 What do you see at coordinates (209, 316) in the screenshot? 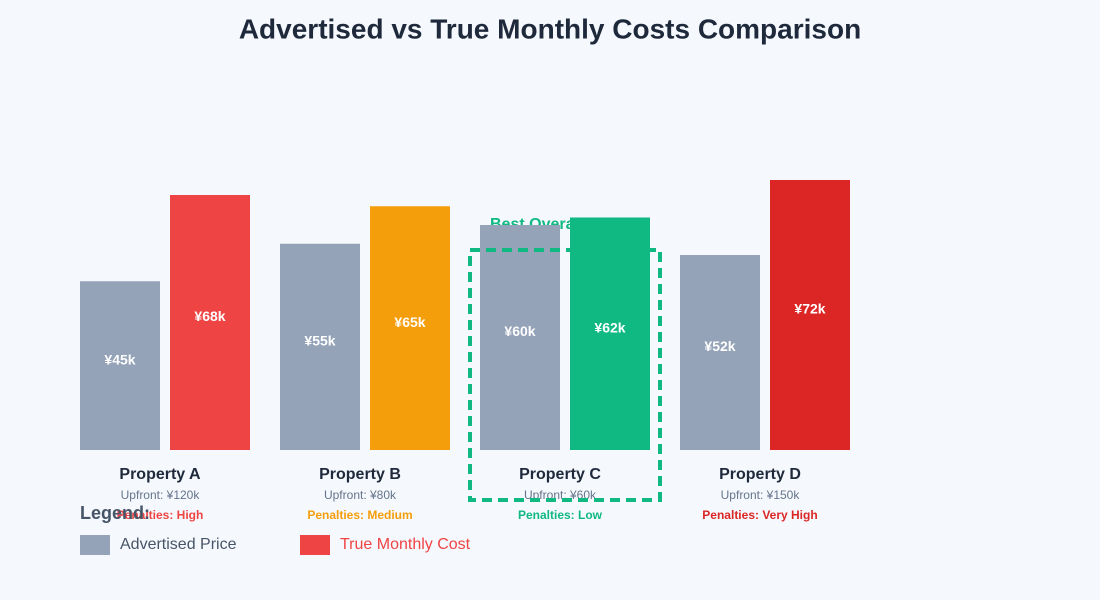
I see `value-label: ¥68k` at bounding box center [209, 316].